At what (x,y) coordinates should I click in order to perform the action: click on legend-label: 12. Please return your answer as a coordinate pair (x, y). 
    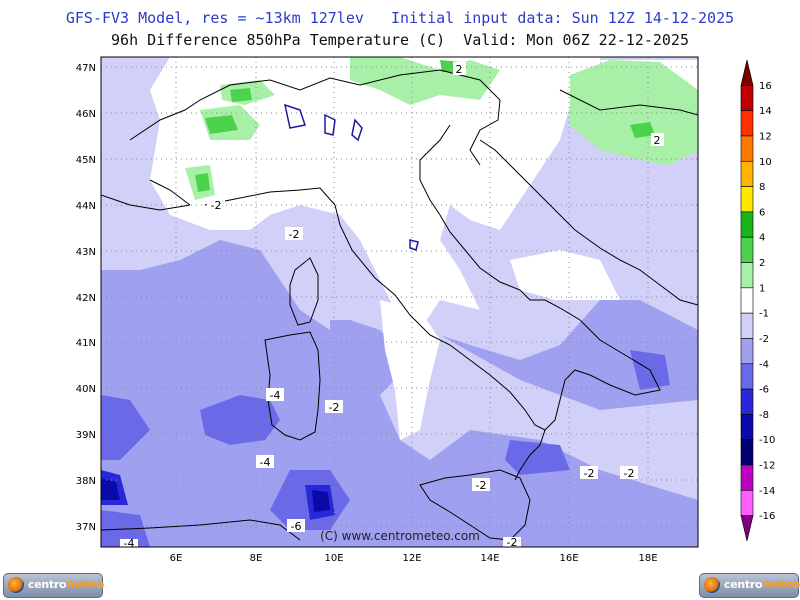
    Looking at the image, I should click on (765, 136).